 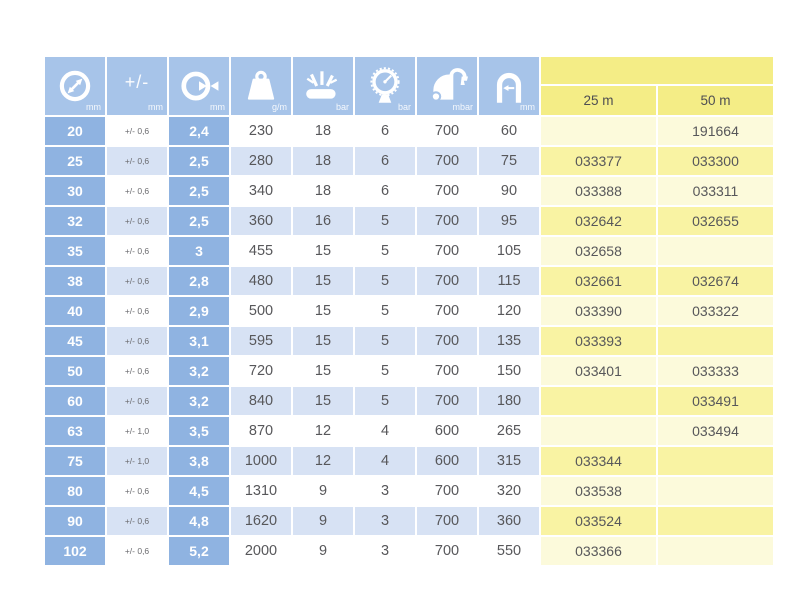 What do you see at coordinates (715, 371) in the screenshot?
I see `cell-m50: 033333` at bounding box center [715, 371].